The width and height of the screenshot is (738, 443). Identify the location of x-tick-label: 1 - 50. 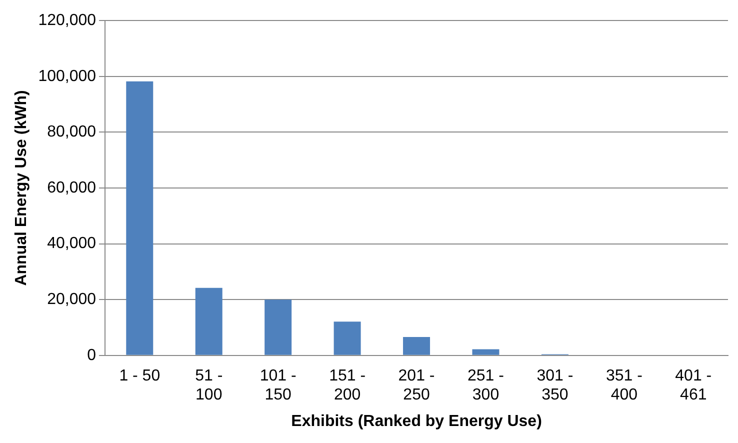
(139, 375).